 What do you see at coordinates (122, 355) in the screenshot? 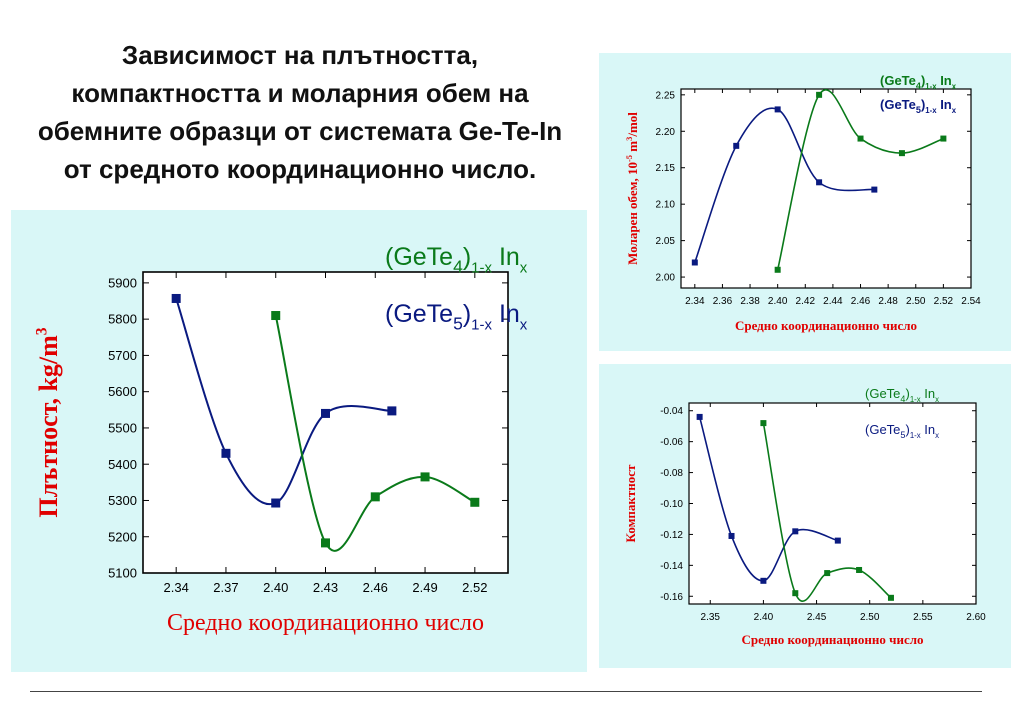
I see `y-tick-label: 5700` at bounding box center [122, 355].